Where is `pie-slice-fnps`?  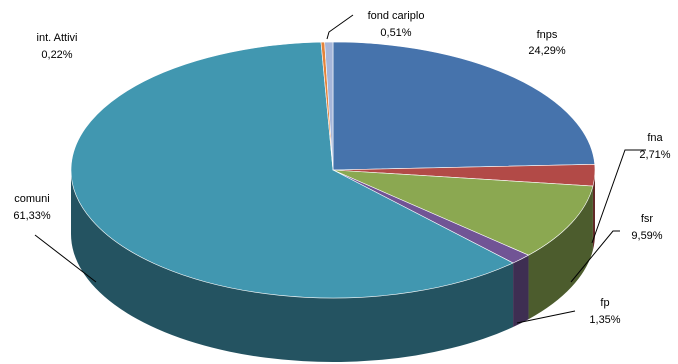 pie-slice-fnps is located at coordinates (464, 106).